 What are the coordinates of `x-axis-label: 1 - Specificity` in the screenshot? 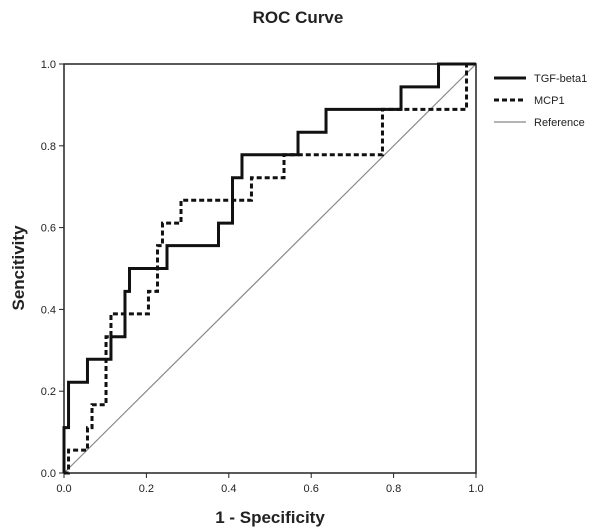 It's located at (270, 517).